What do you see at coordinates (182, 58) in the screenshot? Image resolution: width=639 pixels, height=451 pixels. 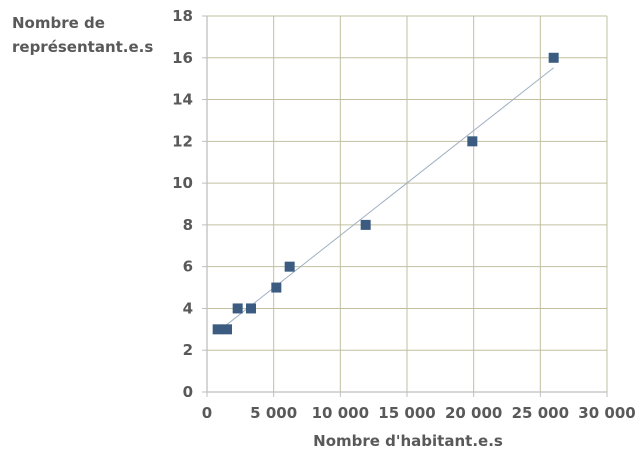 I see `y-tick-label: 16` at bounding box center [182, 58].